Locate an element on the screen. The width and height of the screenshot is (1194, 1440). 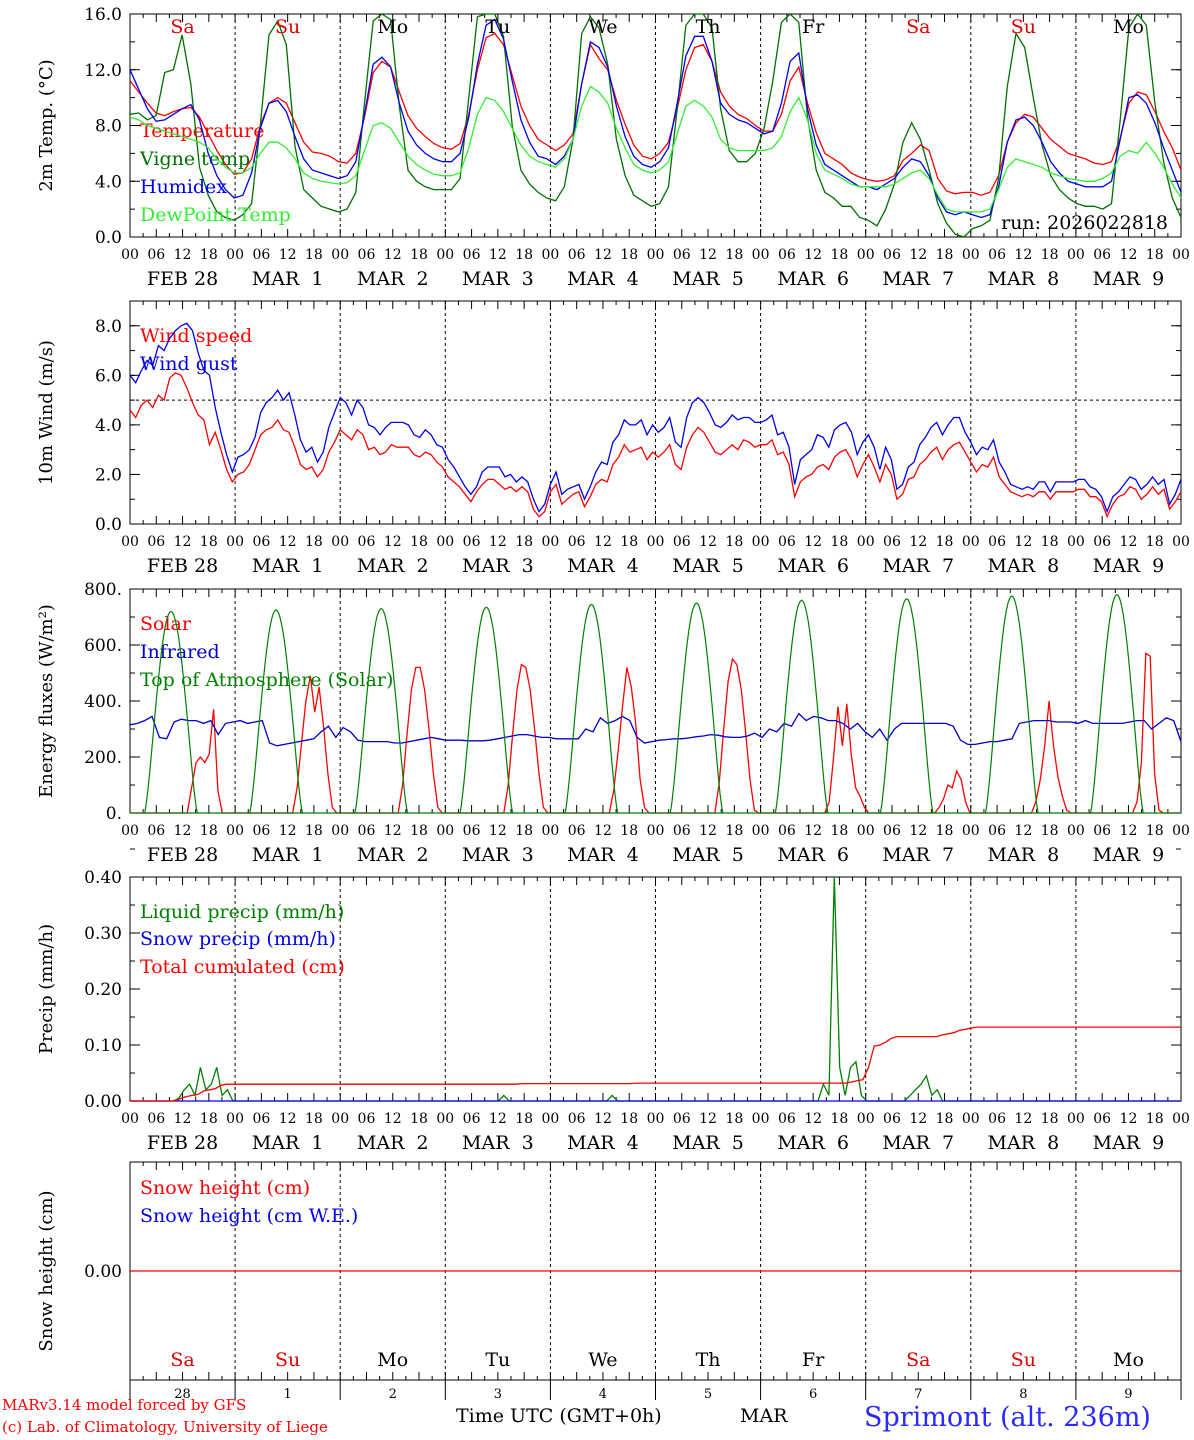
legend-entry: Vigne temp is located at coordinates (194, 159).